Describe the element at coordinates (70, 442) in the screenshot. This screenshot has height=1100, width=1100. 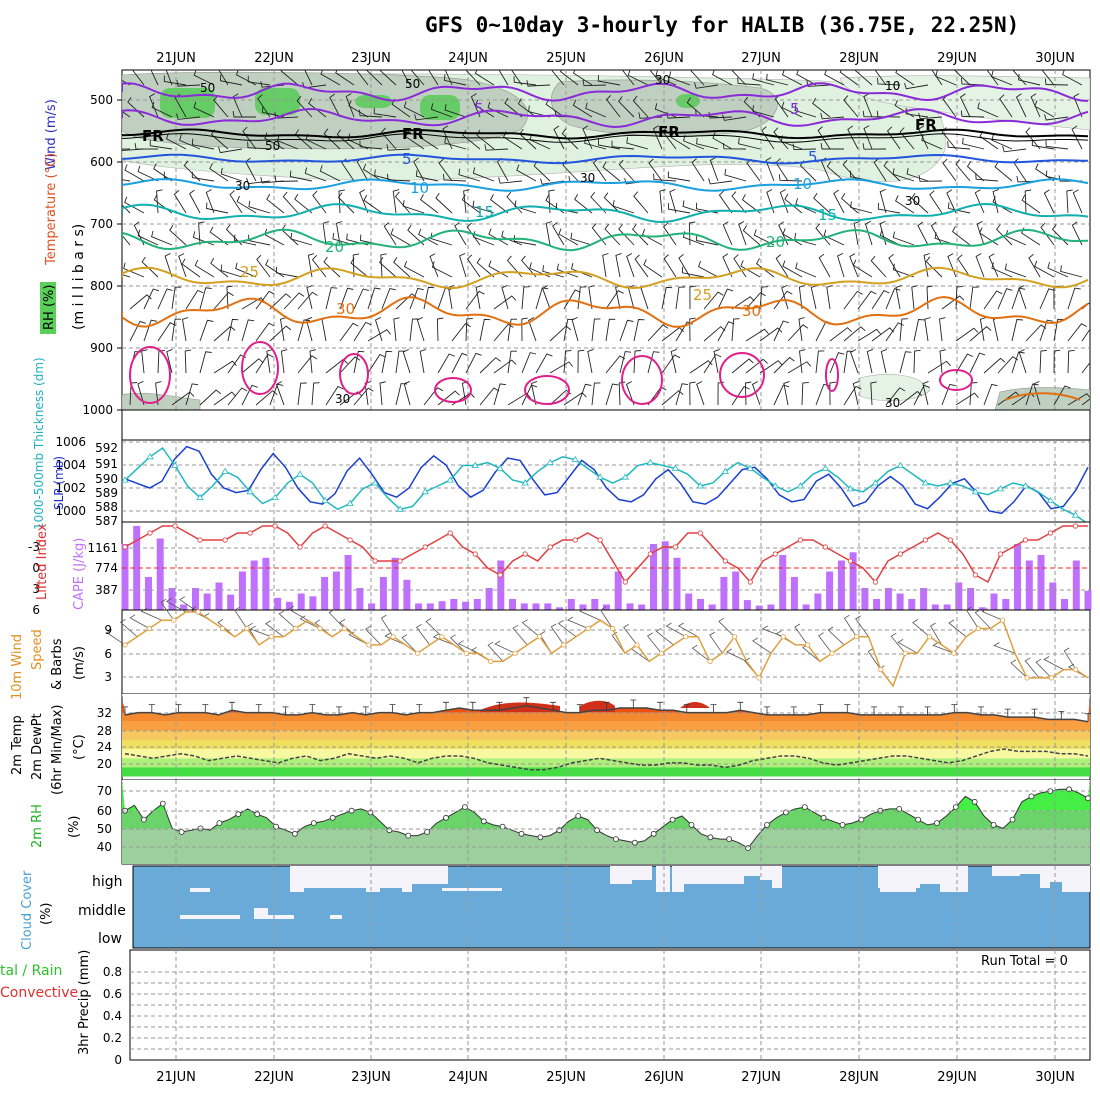
I see `slp-tick-1006: 1006` at that location.